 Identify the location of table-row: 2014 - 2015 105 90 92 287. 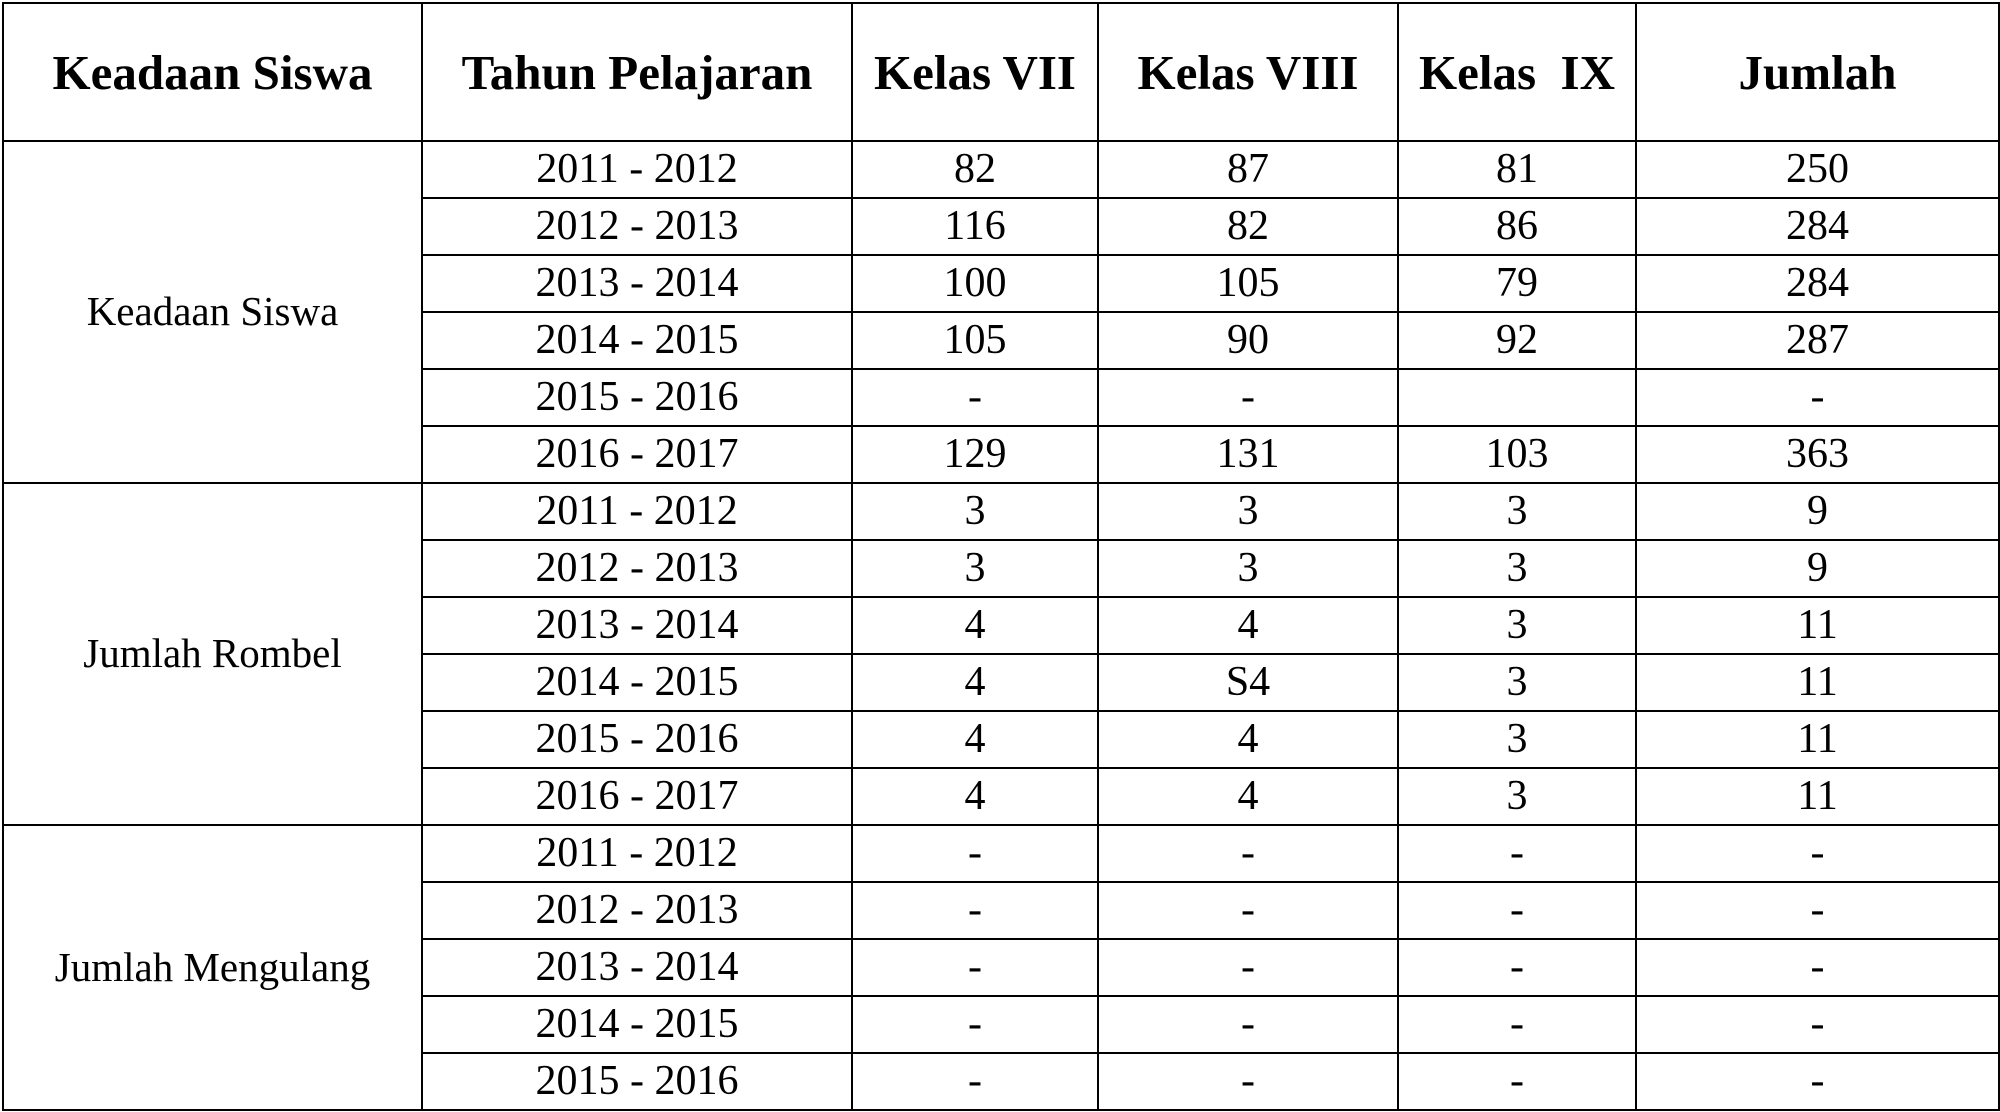
(1001, 340).